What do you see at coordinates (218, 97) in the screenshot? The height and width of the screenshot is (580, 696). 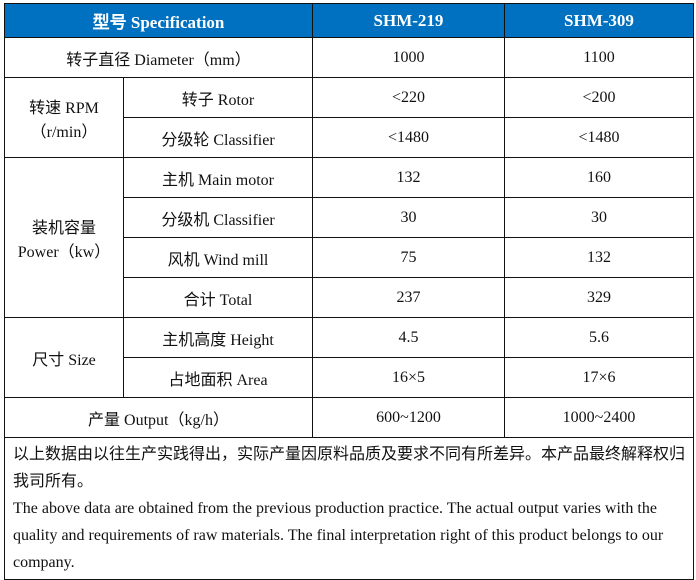 I see `row-label: 转子 Rotor` at bounding box center [218, 97].